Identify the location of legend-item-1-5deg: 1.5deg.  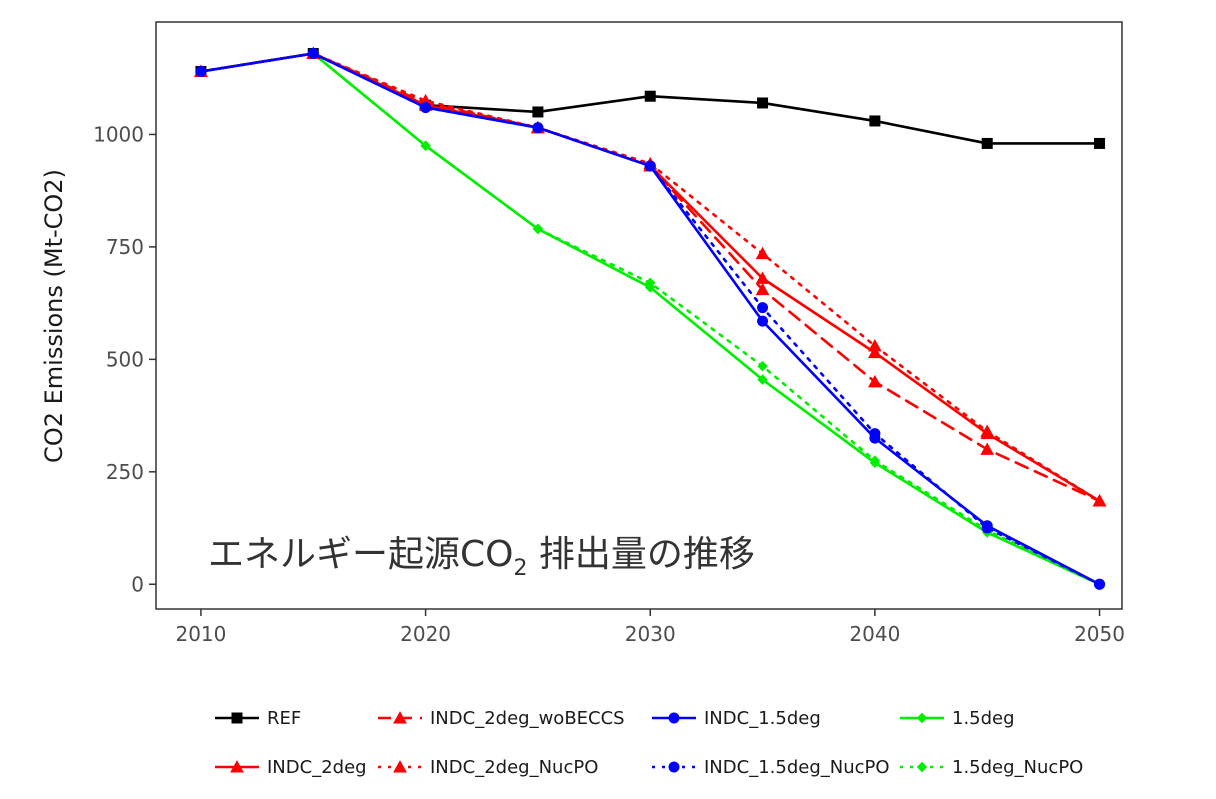
(957, 718).